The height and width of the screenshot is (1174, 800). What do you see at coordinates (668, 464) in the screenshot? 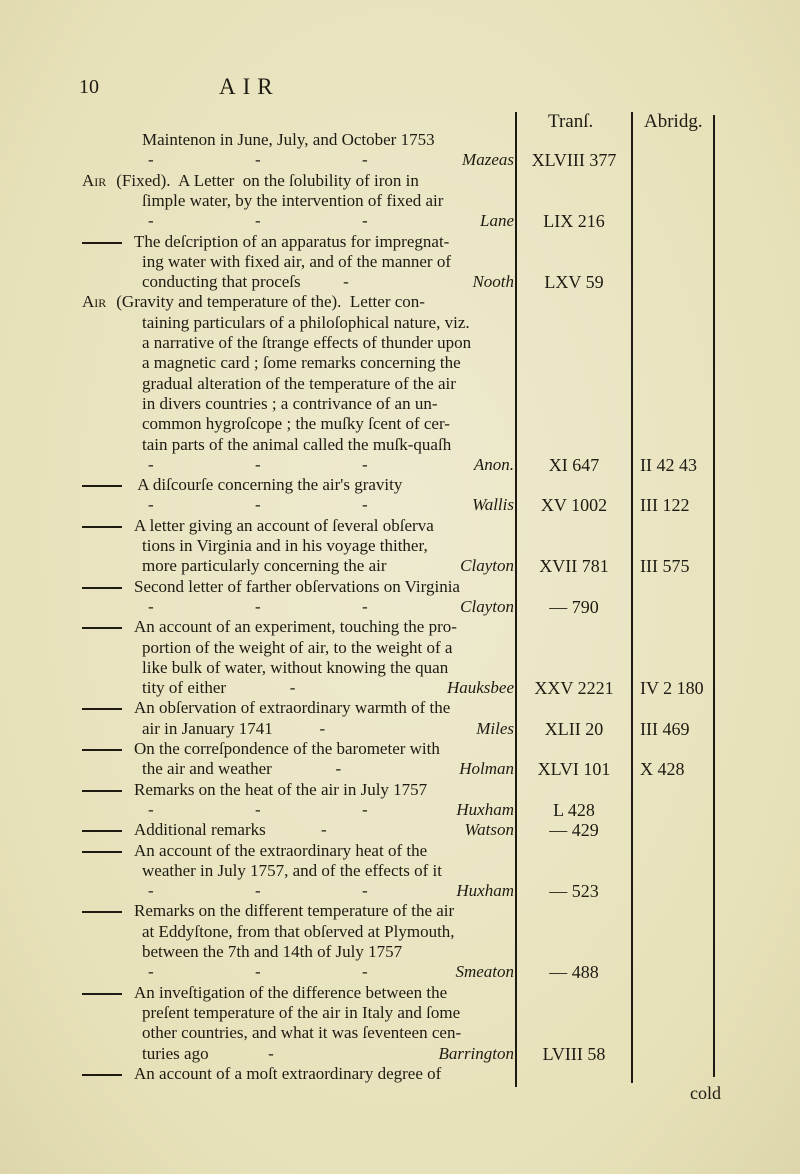
I see `abridgment-reference: II 42 43` at bounding box center [668, 464].